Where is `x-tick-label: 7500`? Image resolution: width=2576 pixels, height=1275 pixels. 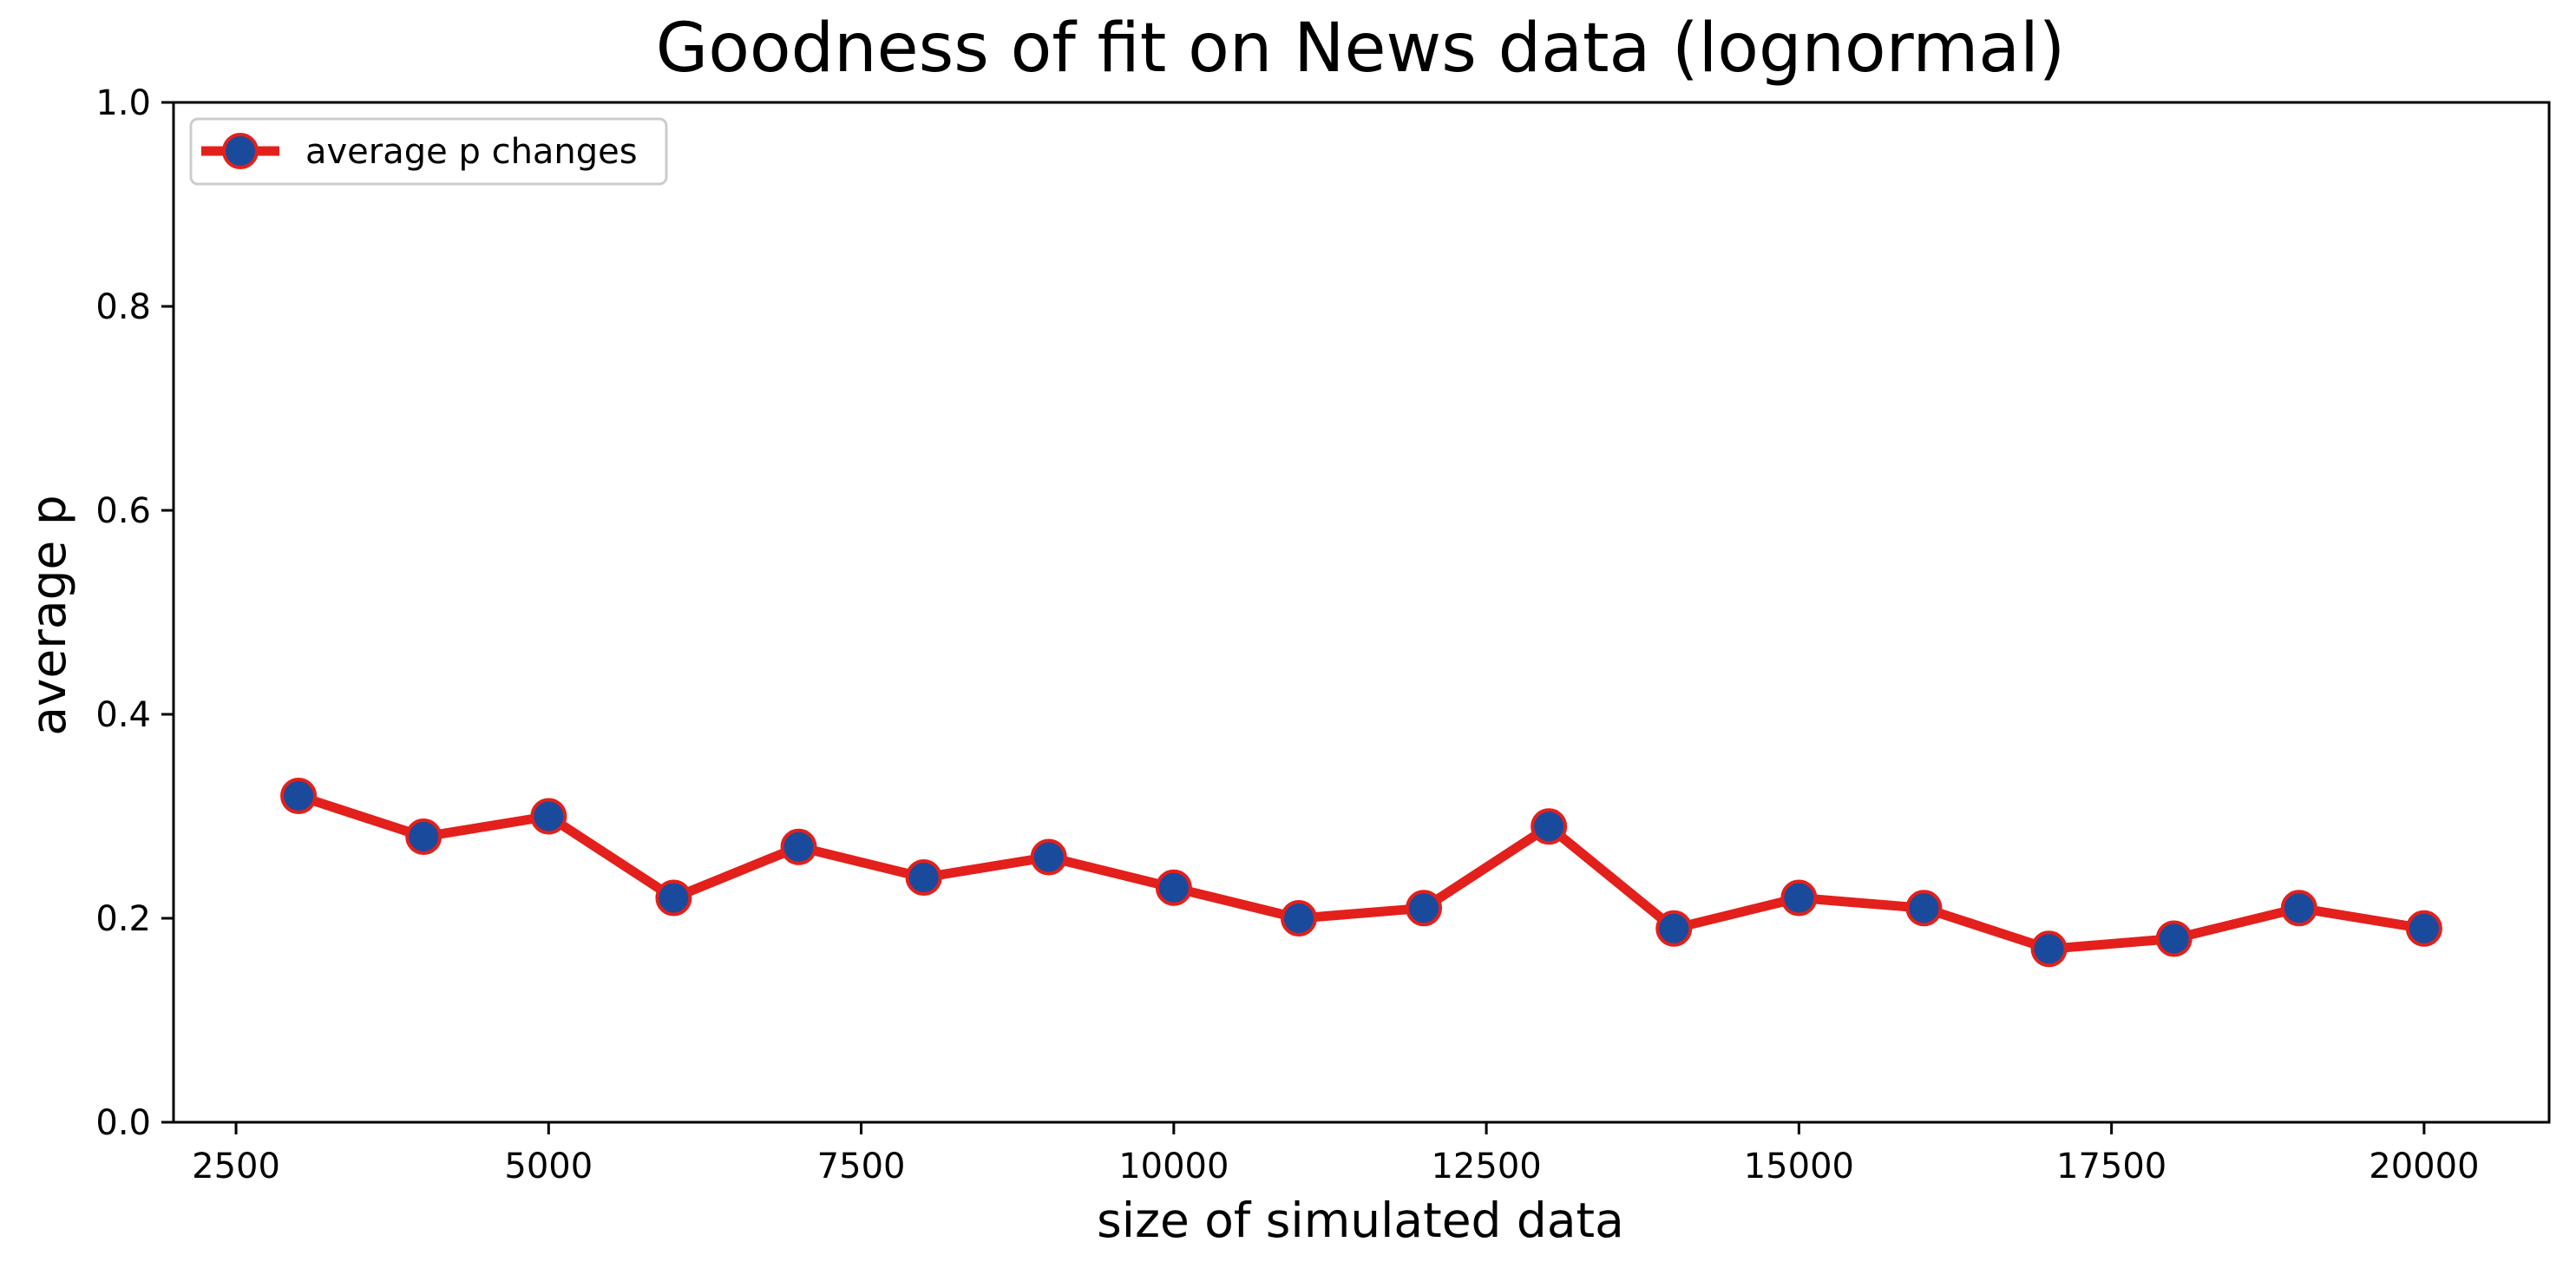 x-tick-label: 7500 is located at coordinates (861, 1166).